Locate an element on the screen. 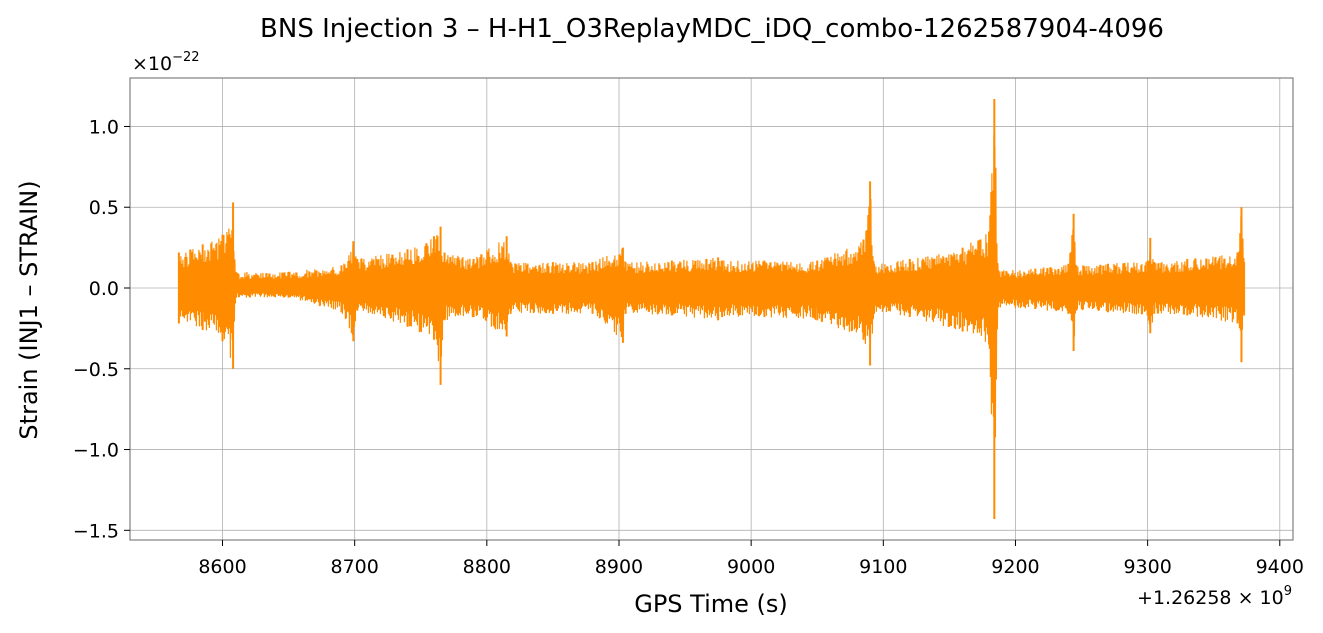 The height and width of the screenshot is (633, 1323). y-tick-label: 1.0 is located at coordinates (104, 127).